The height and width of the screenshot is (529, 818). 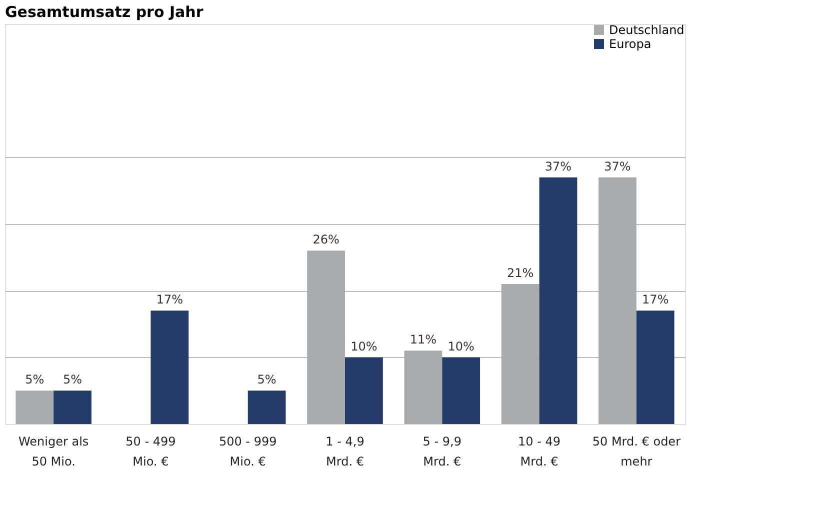 I want to click on x-tick-label: 5 - 9,9 Mrd. €, so click(x=442, y=451).